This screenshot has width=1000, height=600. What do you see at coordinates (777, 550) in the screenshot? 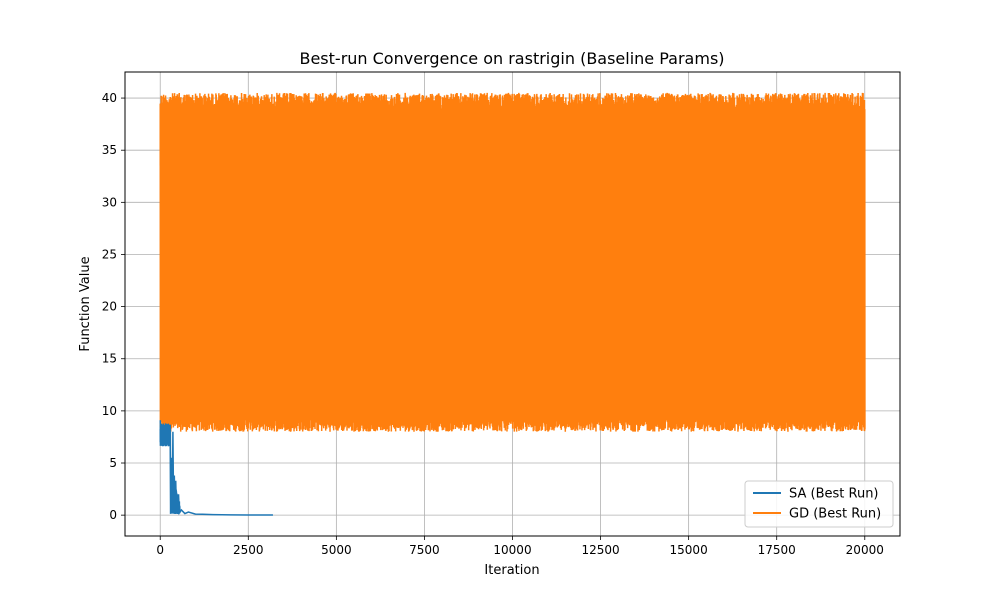
I see `x-tick-label: 17500` at bounding box center [777, 550].